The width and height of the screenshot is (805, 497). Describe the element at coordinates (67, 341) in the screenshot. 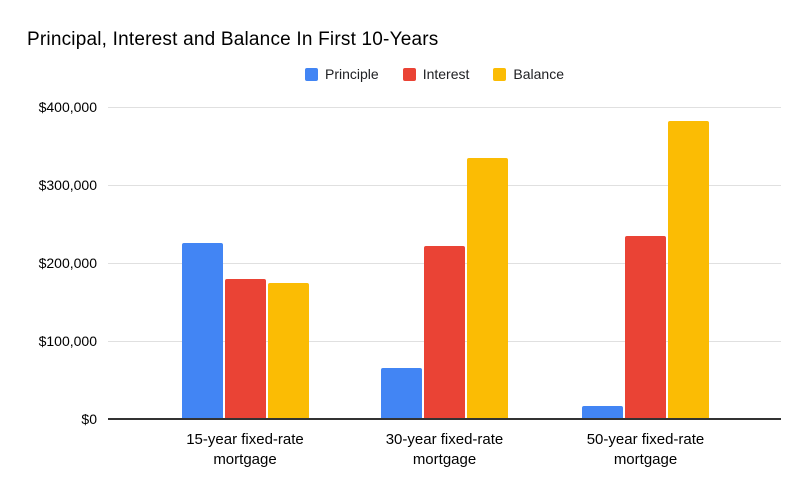

I see `y-axis-tick-label: $100,000` at that location.